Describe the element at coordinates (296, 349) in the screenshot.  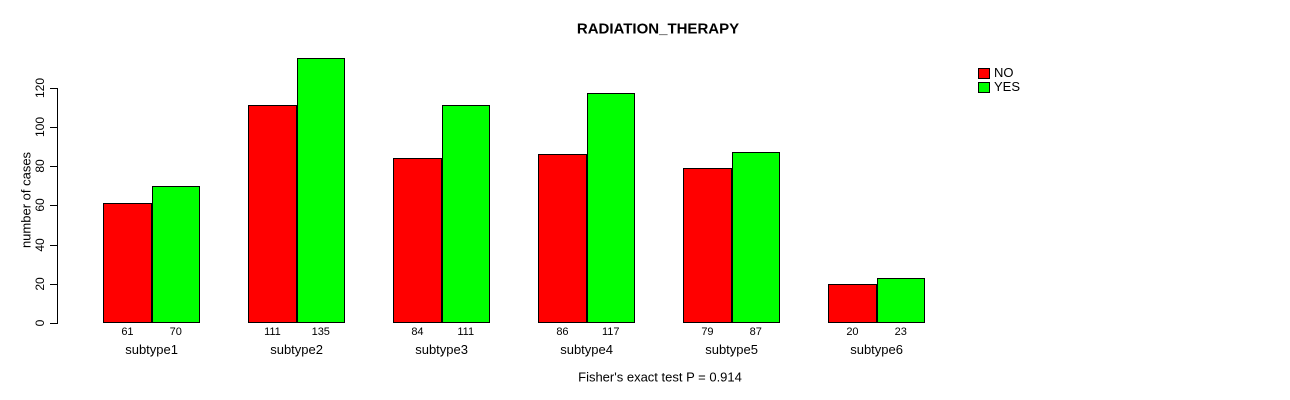
I see `category-label-subtype2: subtype2` at that location.